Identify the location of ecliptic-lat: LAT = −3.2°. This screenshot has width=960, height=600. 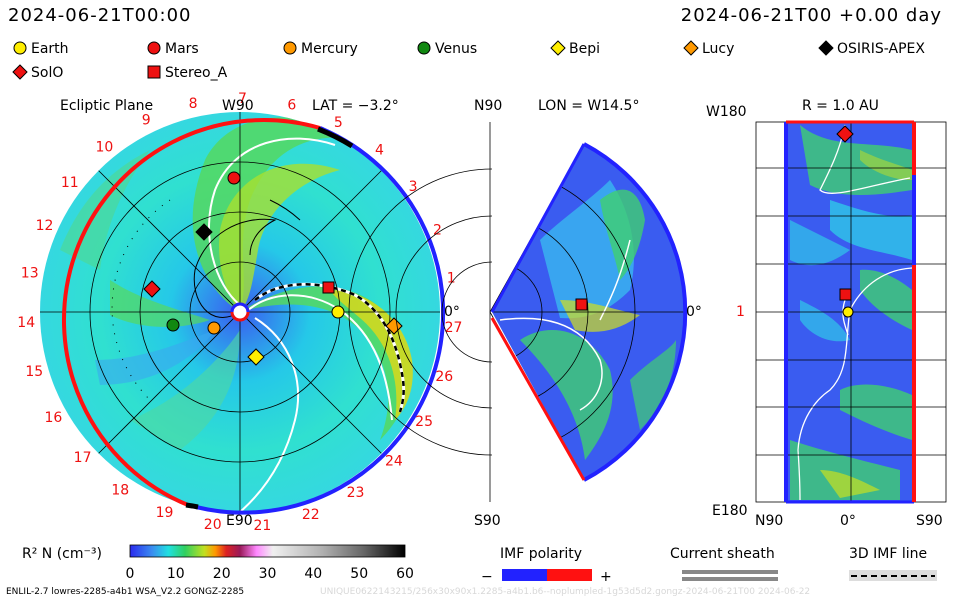
(355, 106).